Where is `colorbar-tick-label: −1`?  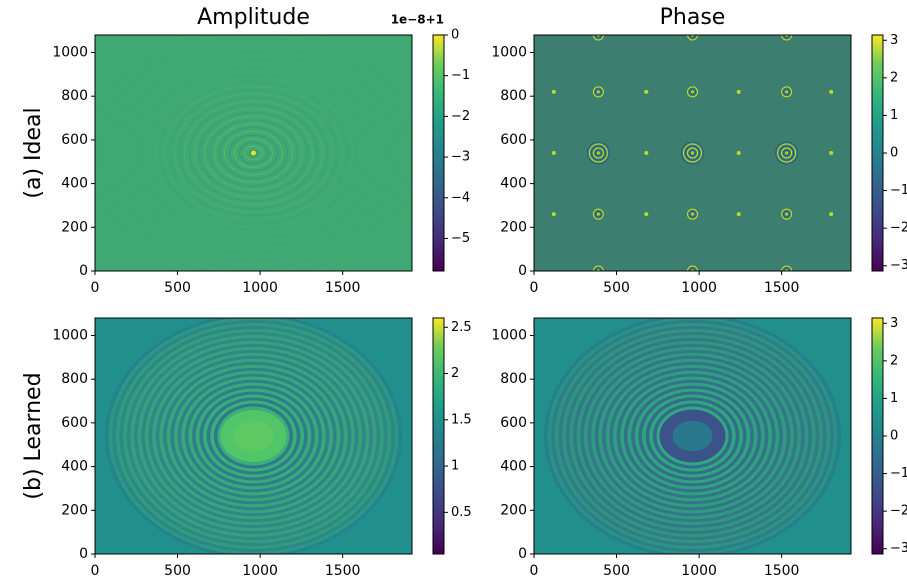 colorbar-tick-label: −1 is located at coordinates (898, 473).